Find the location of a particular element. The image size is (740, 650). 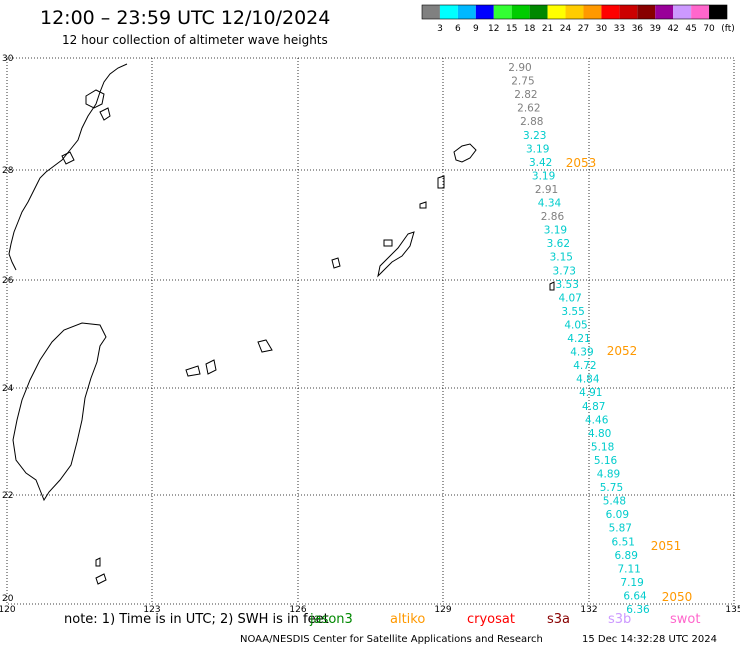

color-scale-label: 39 is located at coordinates (656, 29).